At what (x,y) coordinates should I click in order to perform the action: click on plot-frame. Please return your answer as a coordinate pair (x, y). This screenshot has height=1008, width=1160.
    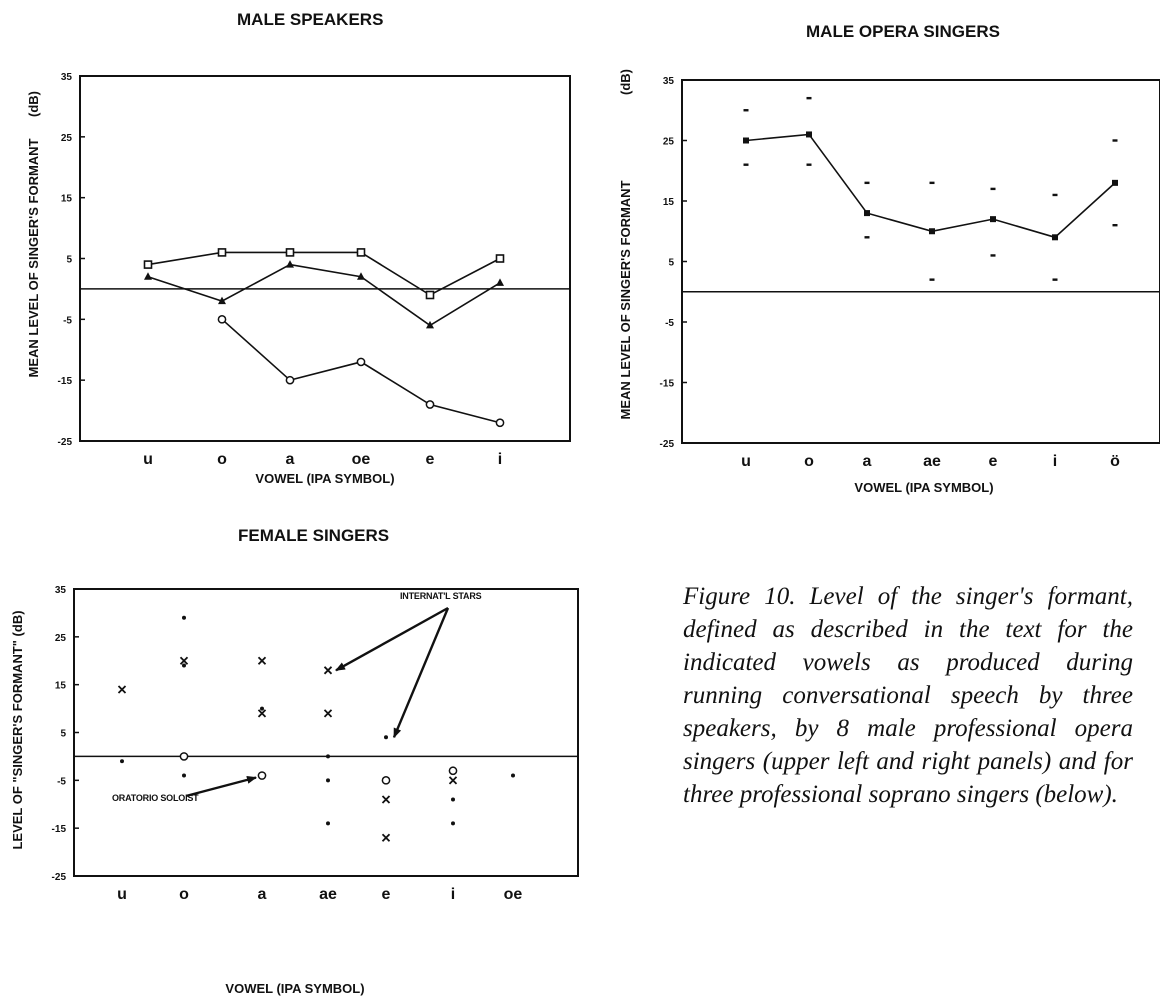
    Looking at the image, I should click on (326, 732).